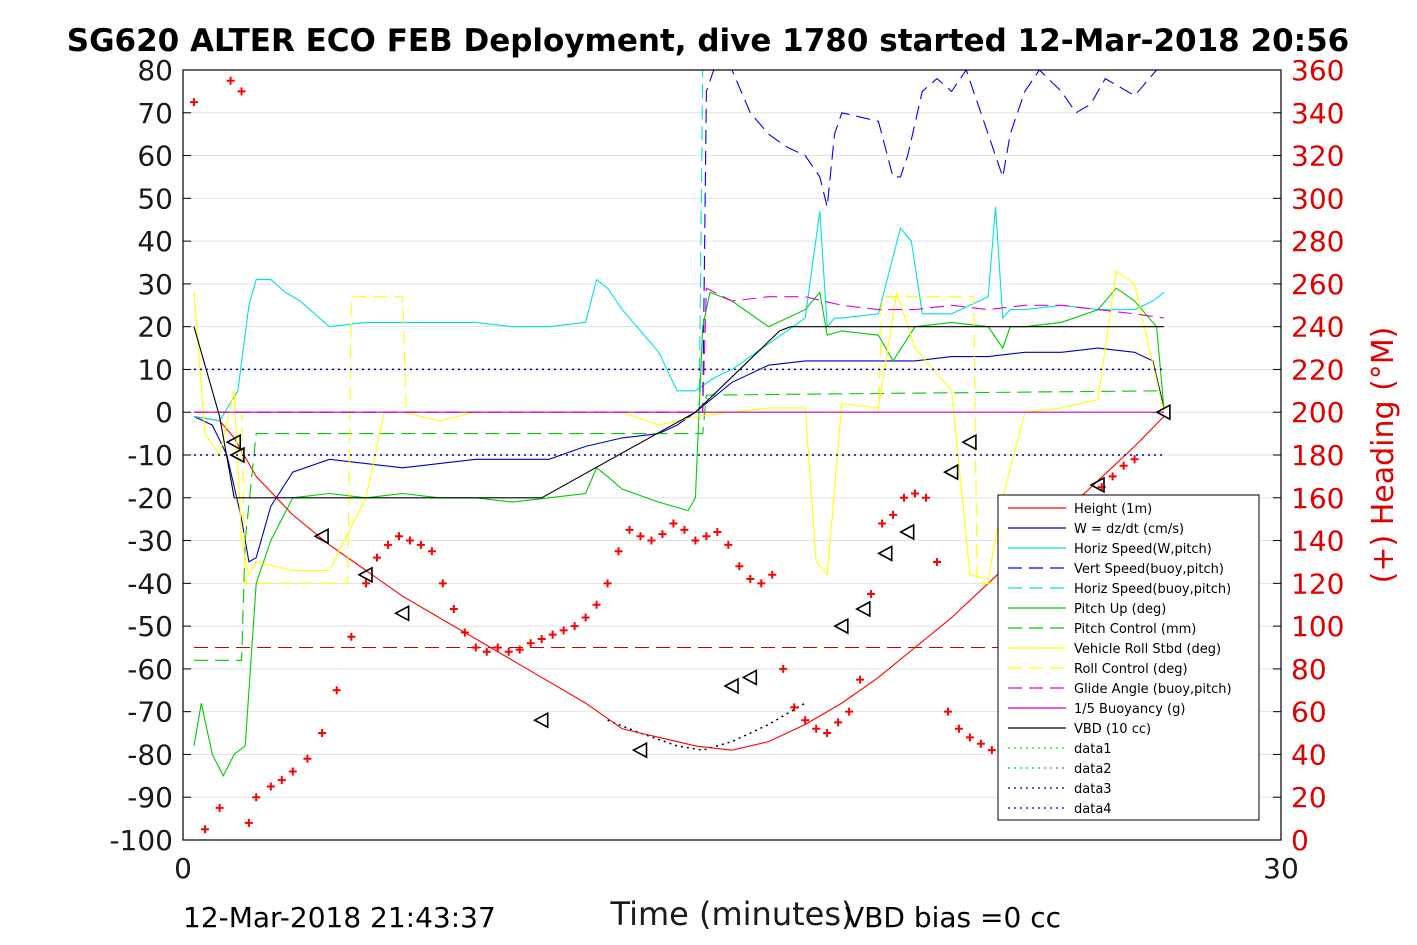  Describe the element at coordinates (1317, 327) in the screenshot. I see `y-right-tick-label: 240` at that location.